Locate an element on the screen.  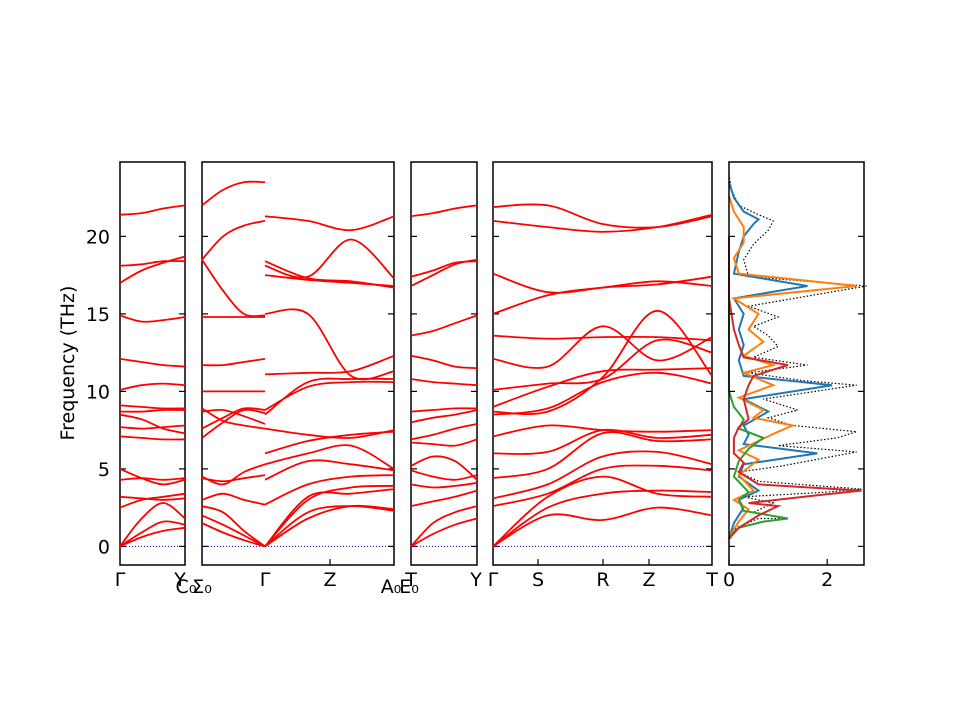
dos-x-tick-label: 0 is located at coordinates (729, 580).